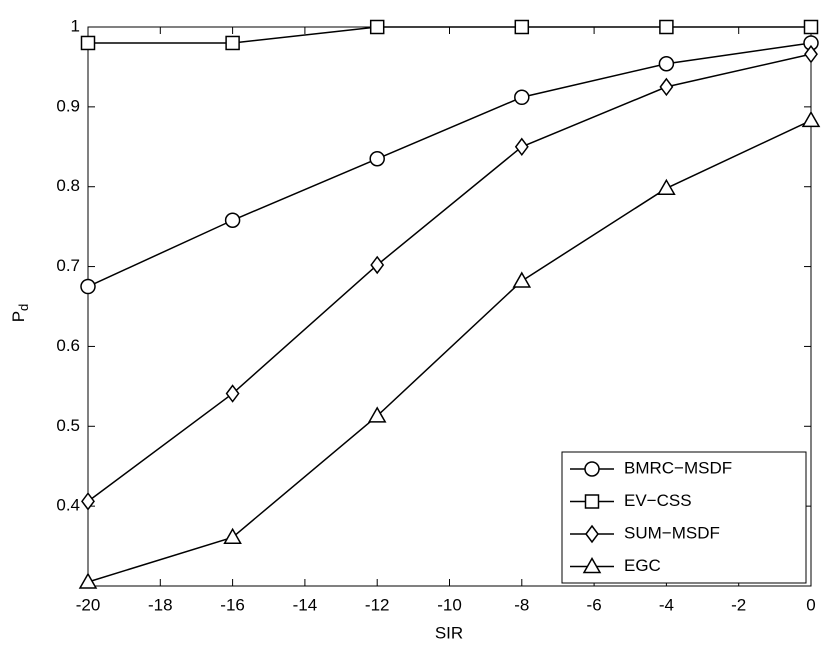 This screenshot has height=662, width=830. Describe the element at coordinates (68, 505) in the screenshot. I see `y-tick-label: 0.4` at that location.